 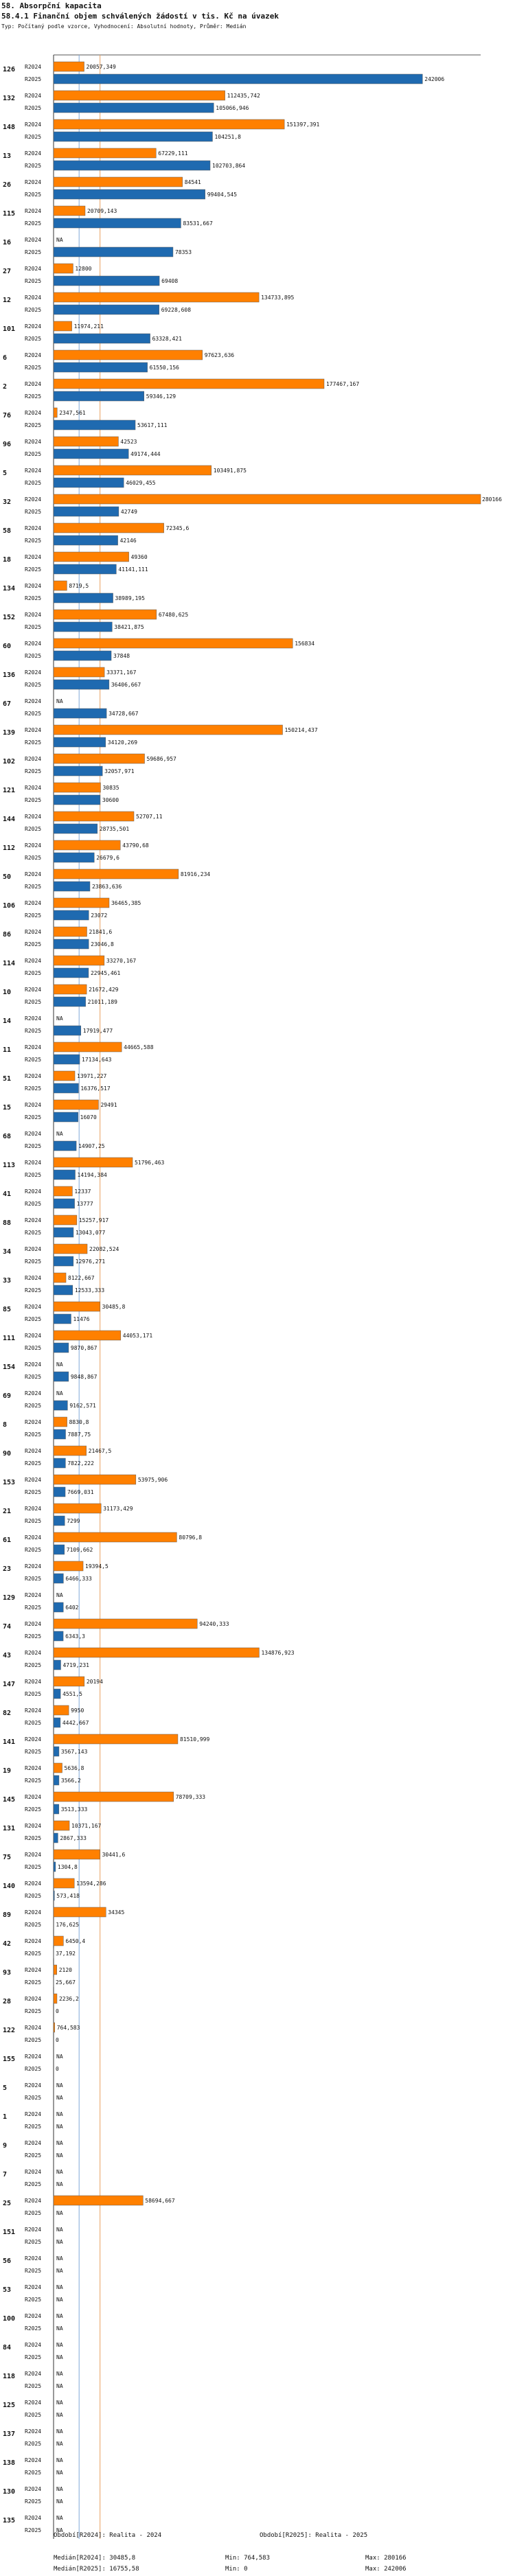 I want to click on data-label: 61550,156, so click(x=165, y=368).